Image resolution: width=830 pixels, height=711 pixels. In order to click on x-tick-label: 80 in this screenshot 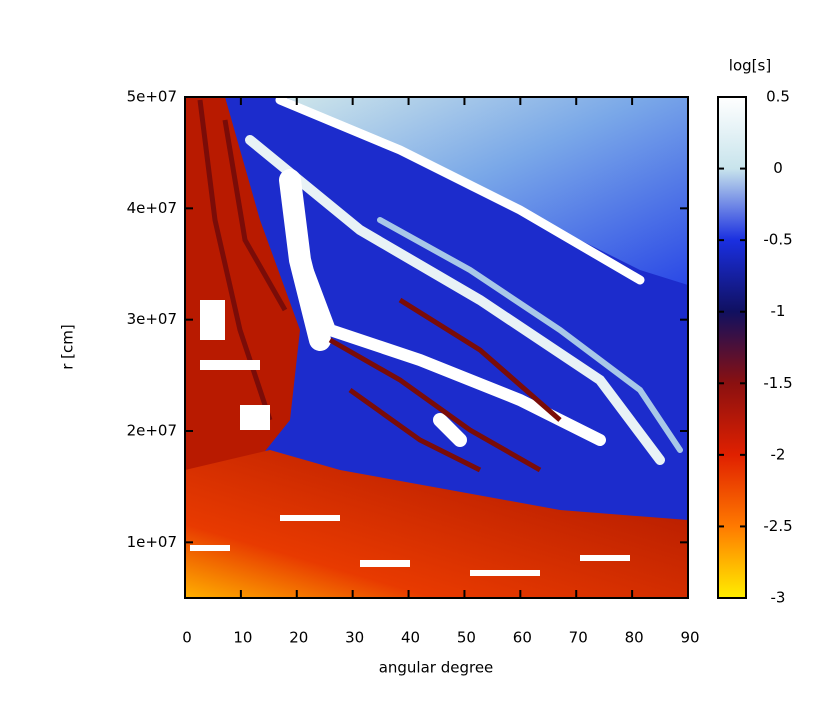, I will do `click(634, 638)`.